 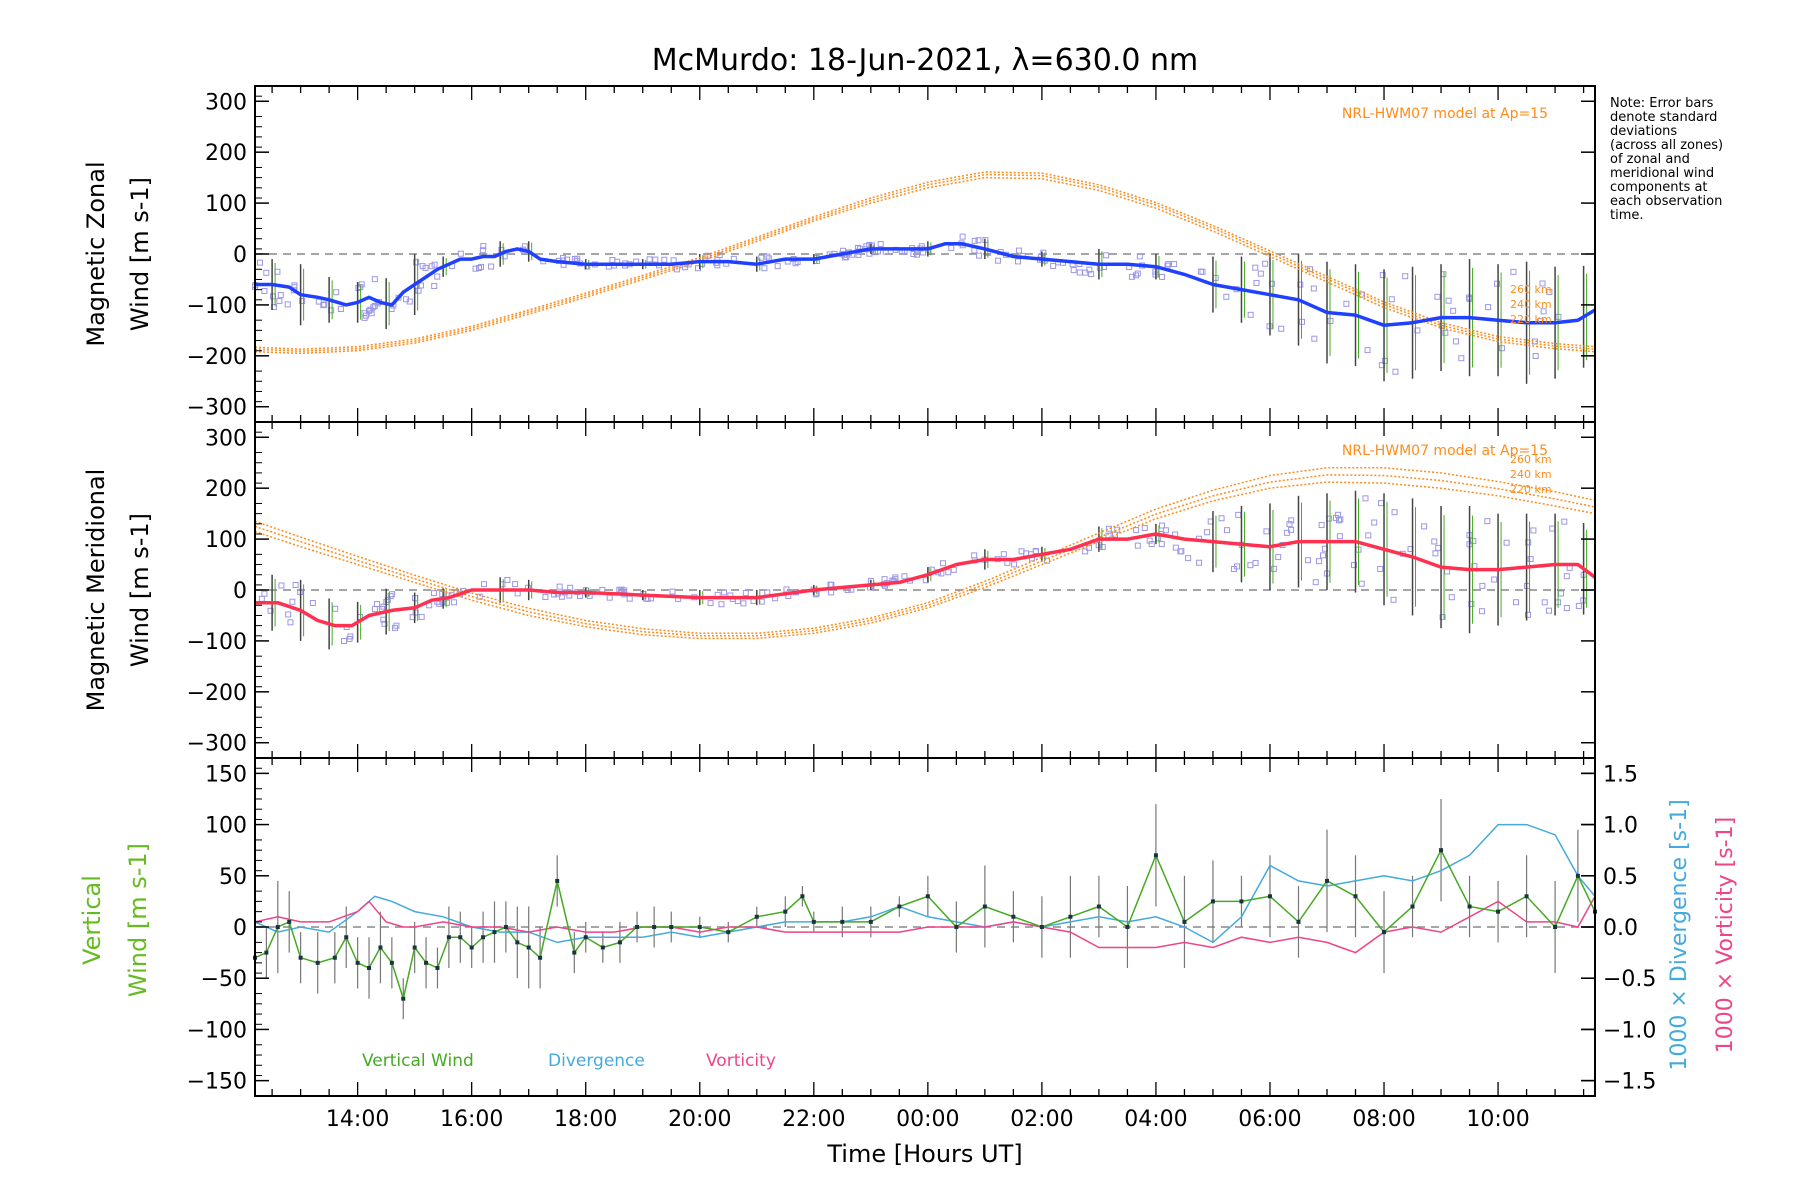 What do you see at coordinates (1531, 289) in the screenshot?
I see `zonal-alt-label: 260 km` at bounding box center [1531, 289].